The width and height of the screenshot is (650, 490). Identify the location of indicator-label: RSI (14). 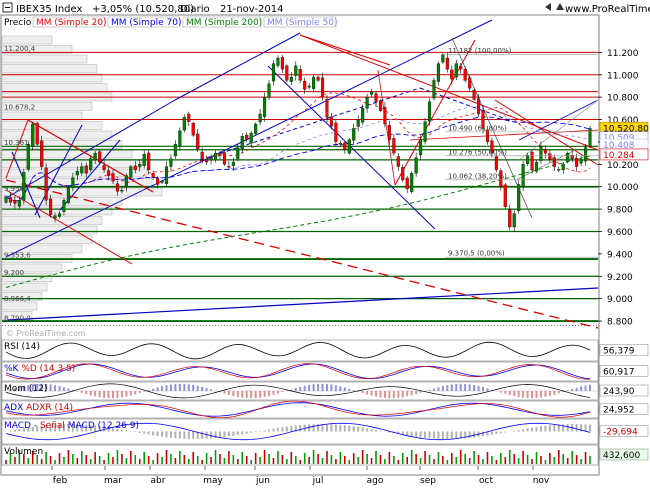
(22, 347).